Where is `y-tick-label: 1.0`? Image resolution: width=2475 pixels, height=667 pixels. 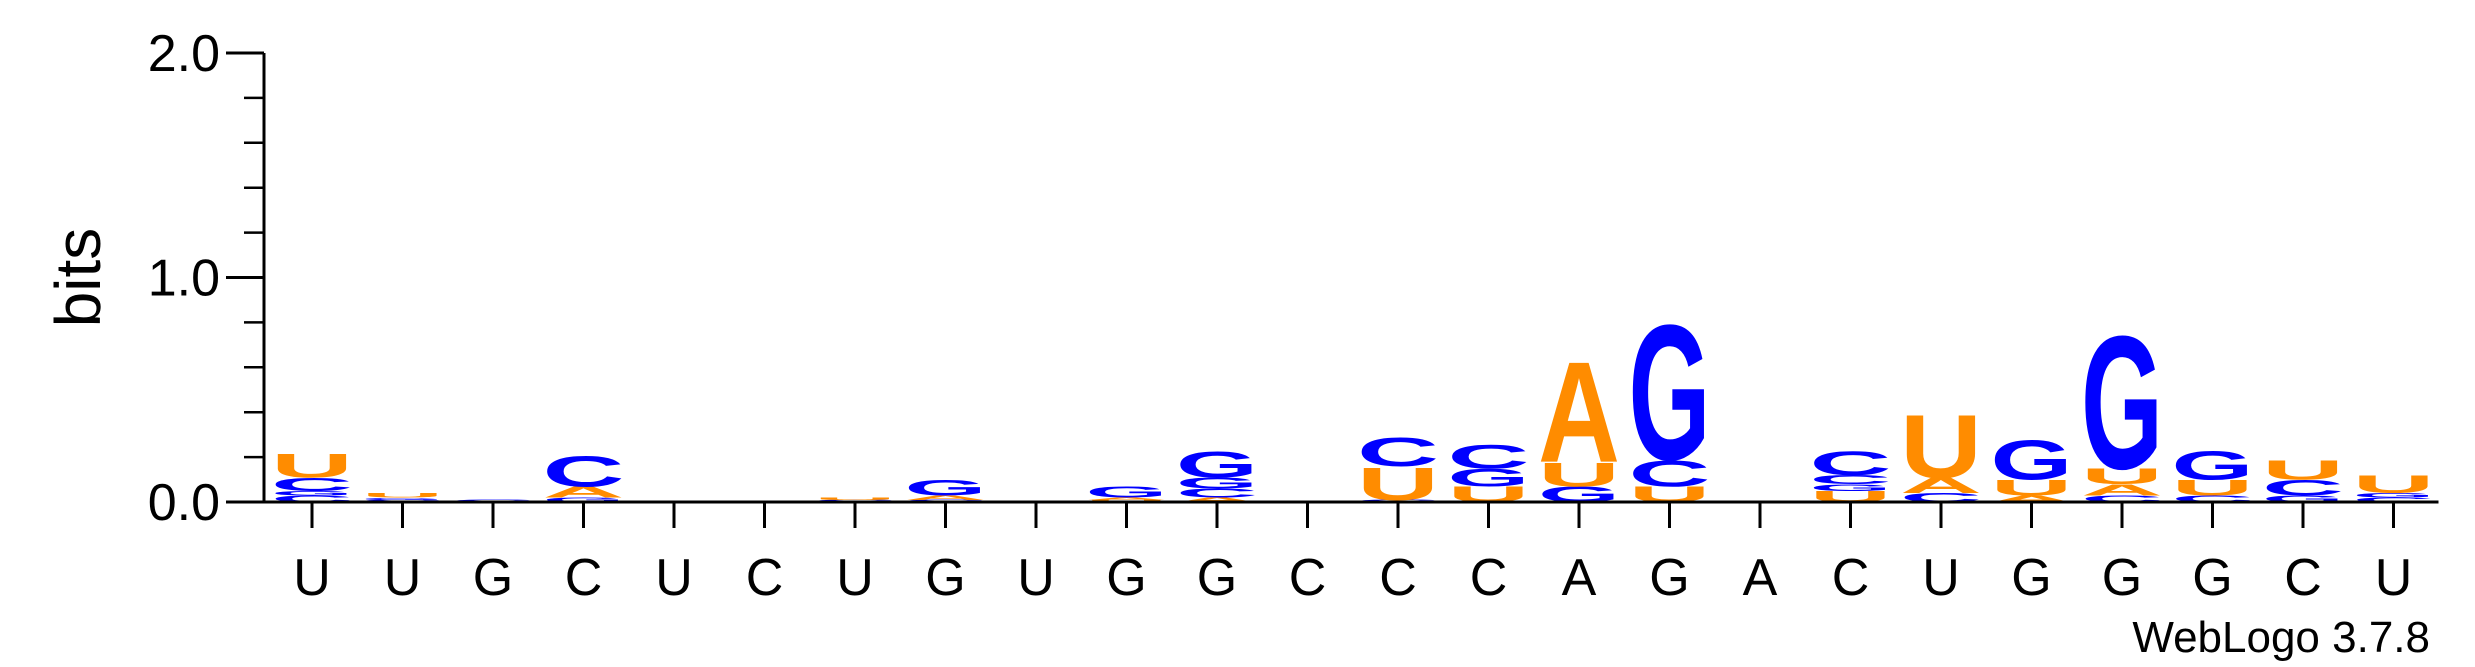
y-tick-label: 1.0 is located at coordinates (184, 279).